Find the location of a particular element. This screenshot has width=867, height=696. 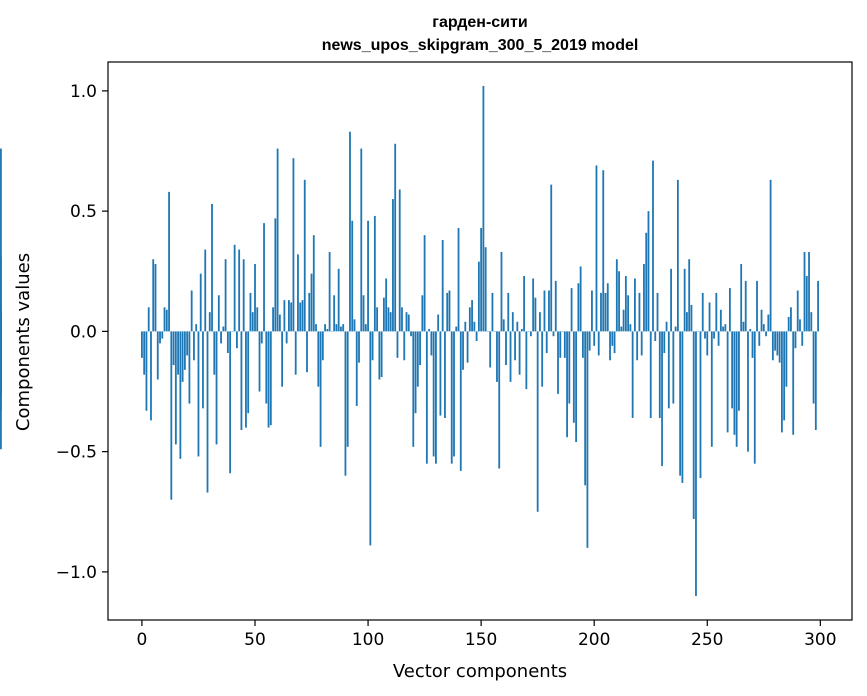

x-tick-label: 100 is located at coordinates (368, 640).